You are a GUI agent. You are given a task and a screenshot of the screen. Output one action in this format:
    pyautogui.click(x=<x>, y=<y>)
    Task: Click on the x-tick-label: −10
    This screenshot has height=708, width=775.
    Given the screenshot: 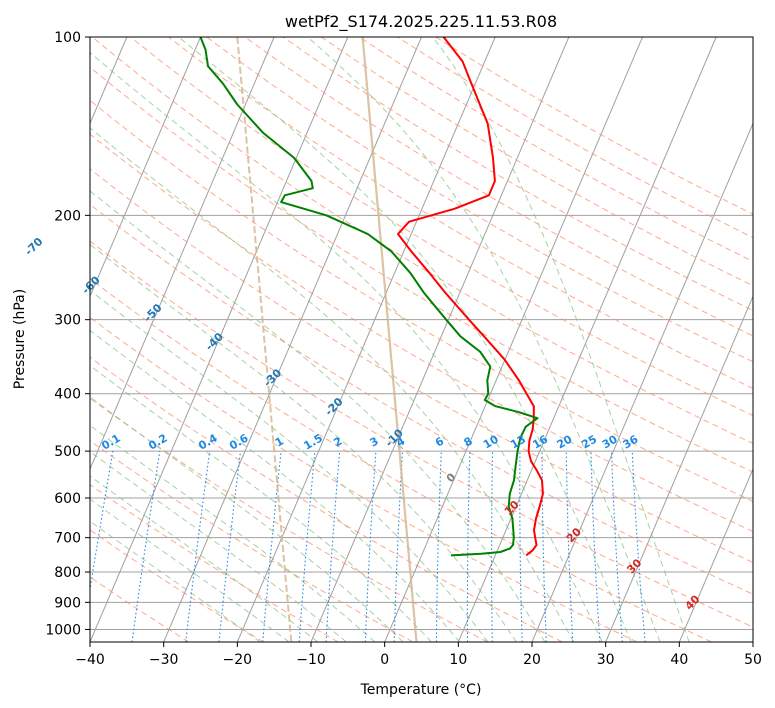 What is the action you would take?
    pyautogui.click(x=311, y=660)
    